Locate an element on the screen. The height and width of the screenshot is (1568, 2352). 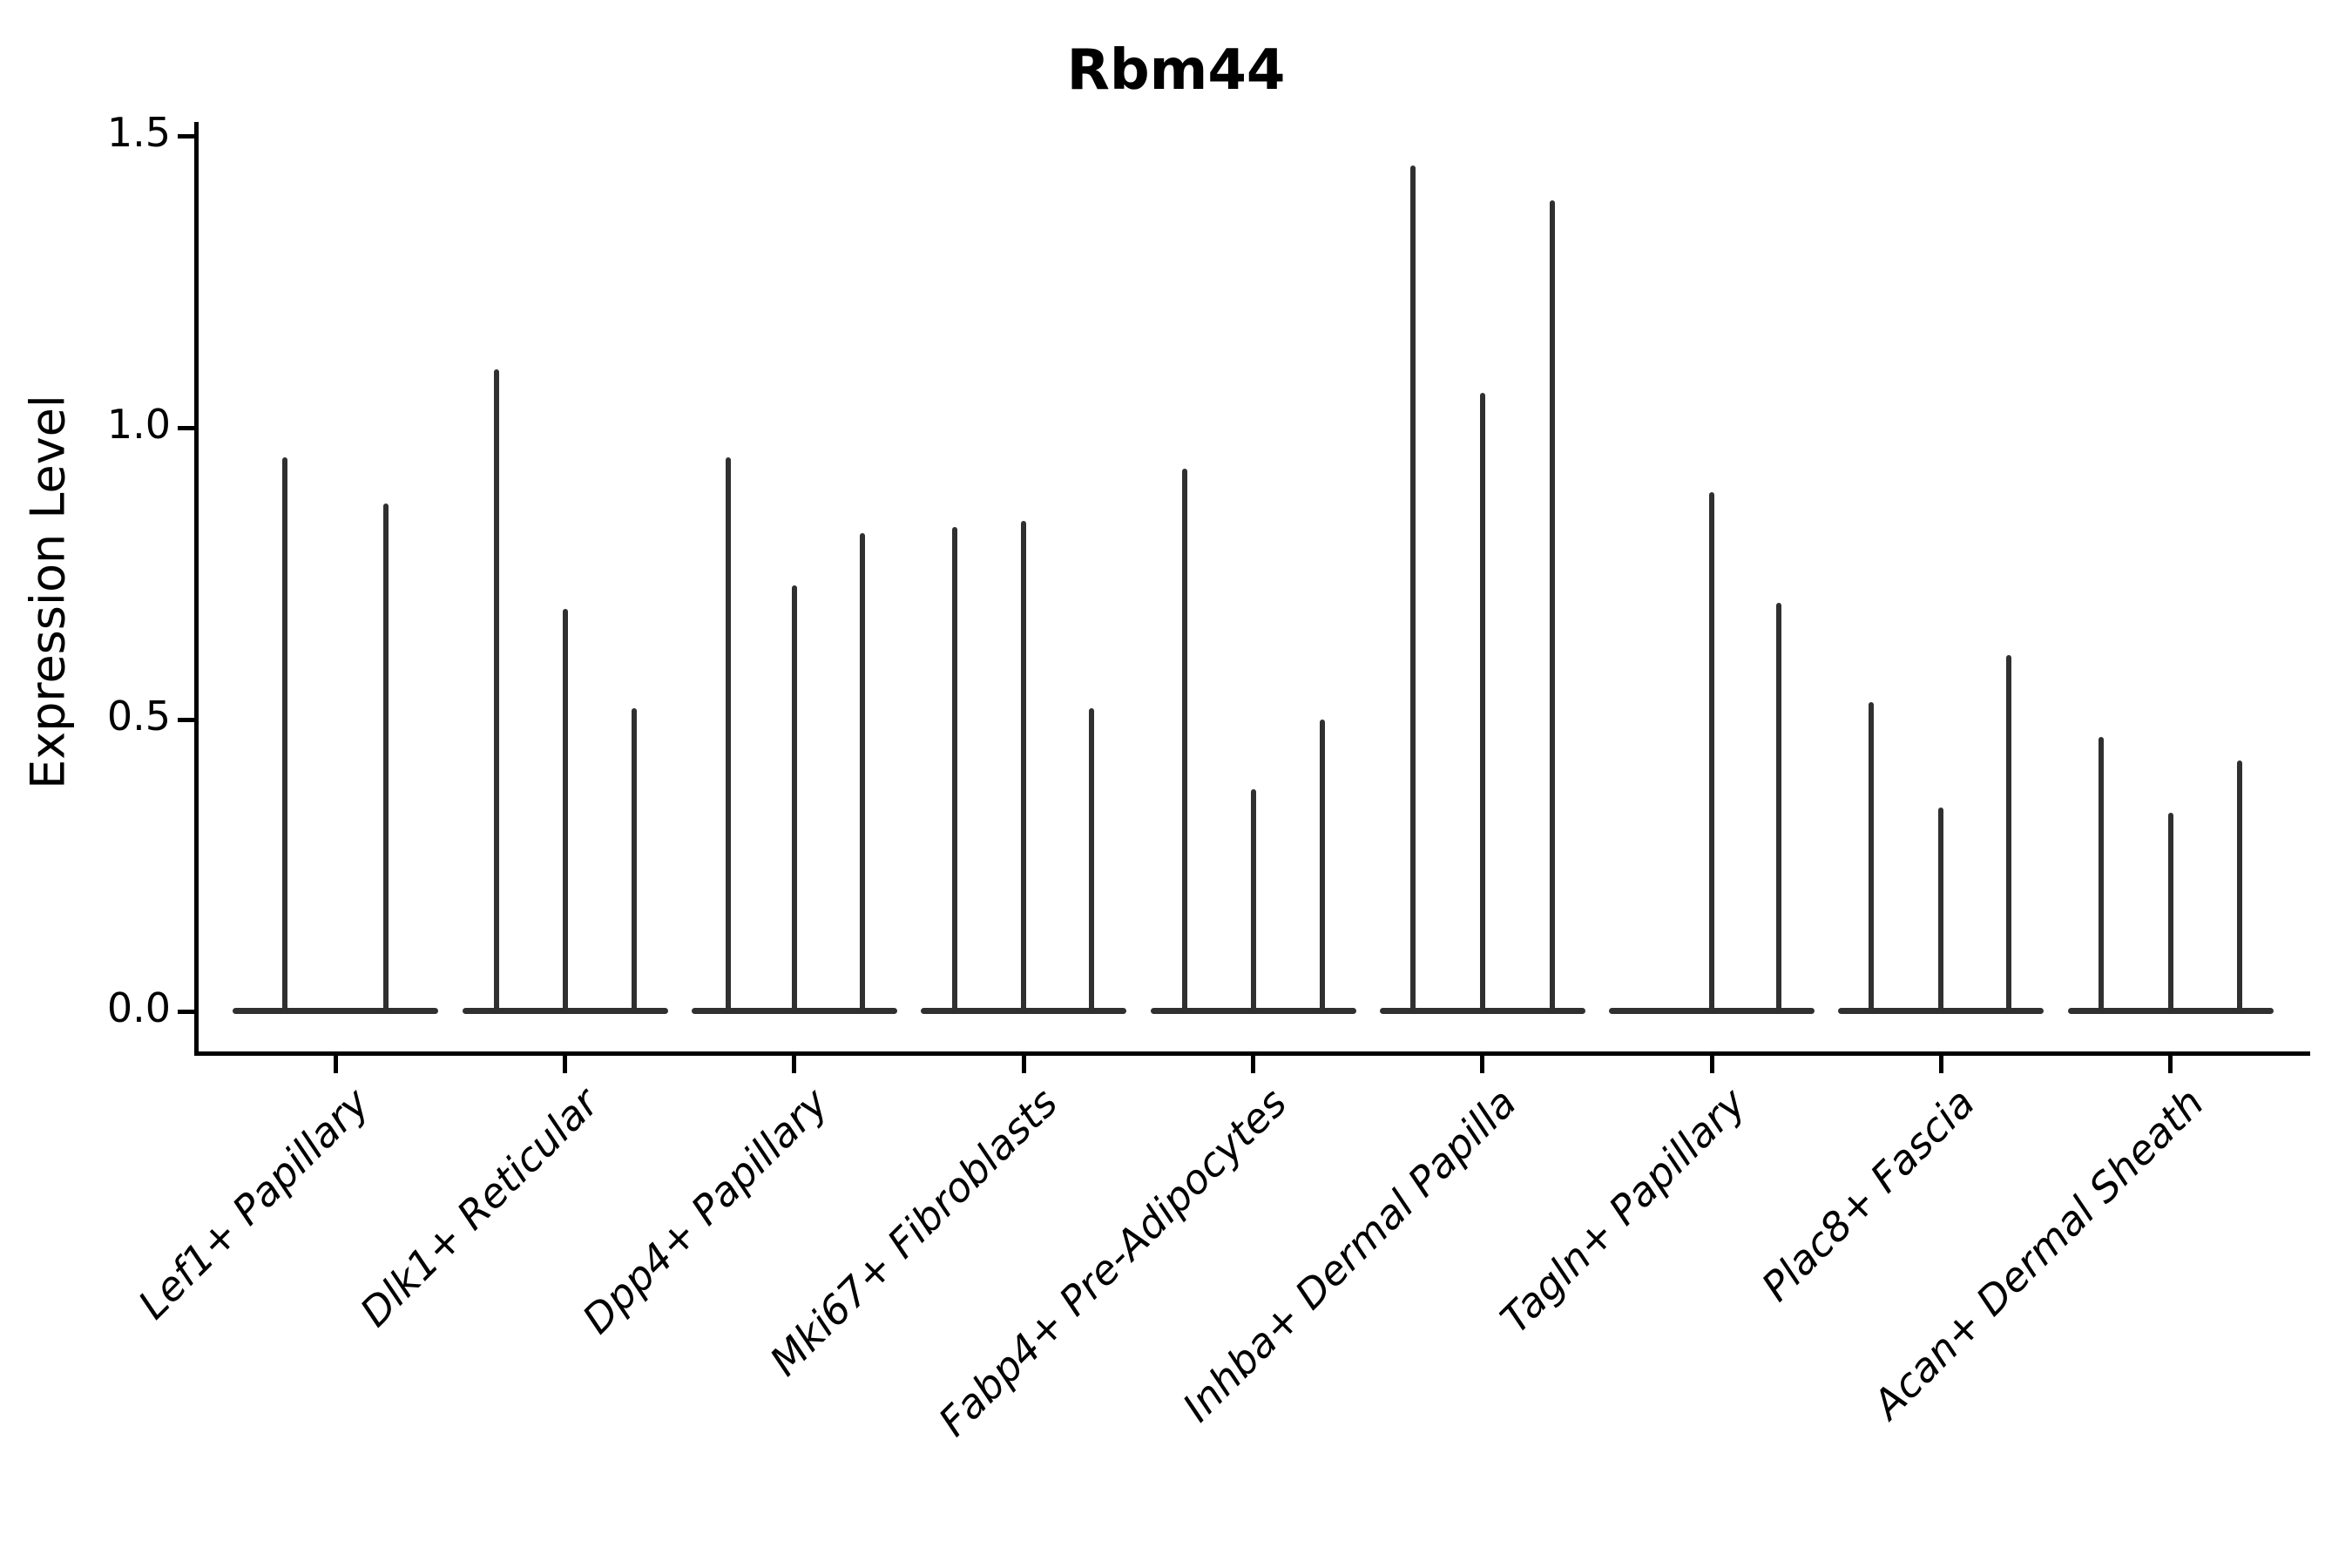
x-category-label: Dlk1+ Reticular is located at coordinates (479, 1207).